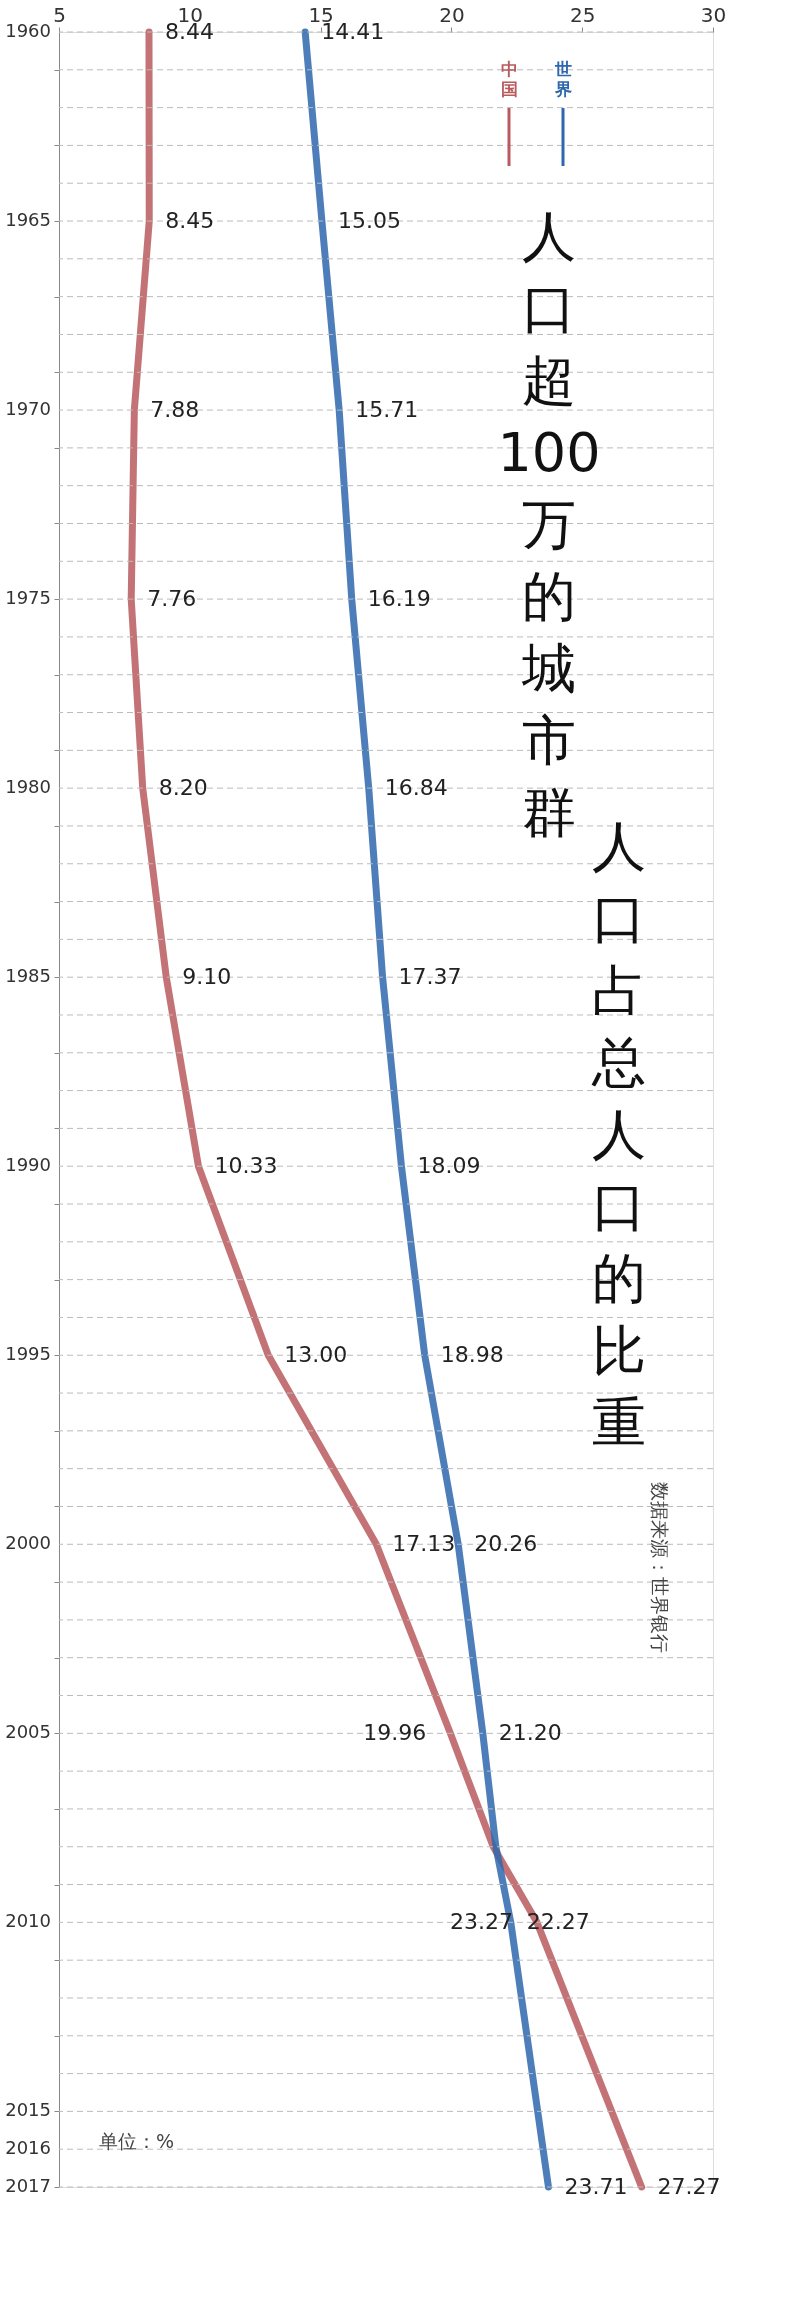 The width and height of the screenshot is (800, 2311). Describe the element at coordinates (509, 79) in the screenshot. I see `text: 中国` at that location.